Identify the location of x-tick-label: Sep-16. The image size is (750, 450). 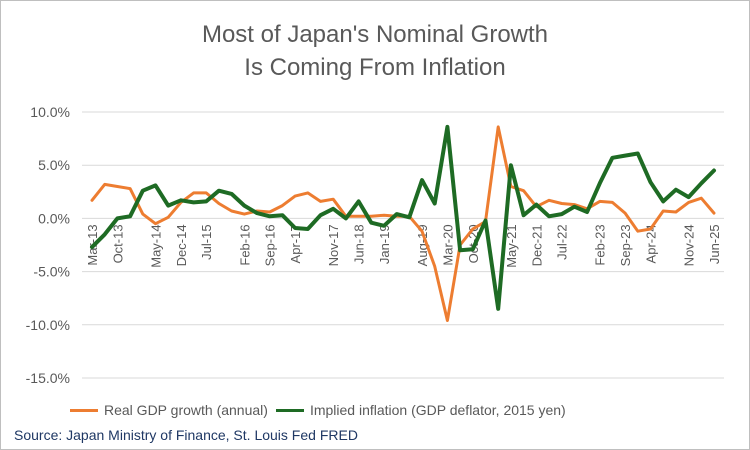
(270, 245).